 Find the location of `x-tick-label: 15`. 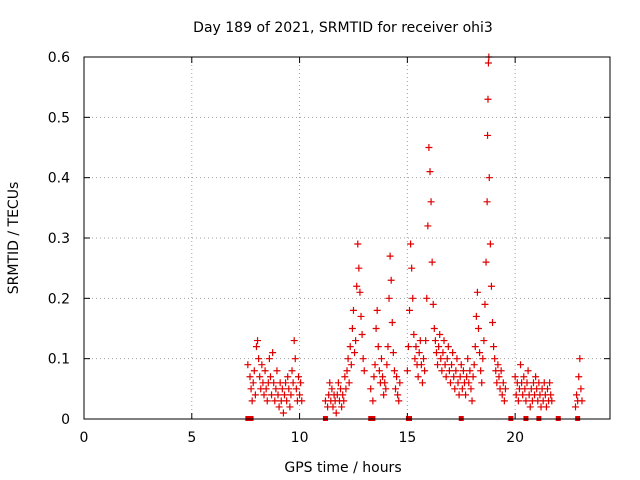

x-tick-label: 15 is located at coordinates (407, 438).